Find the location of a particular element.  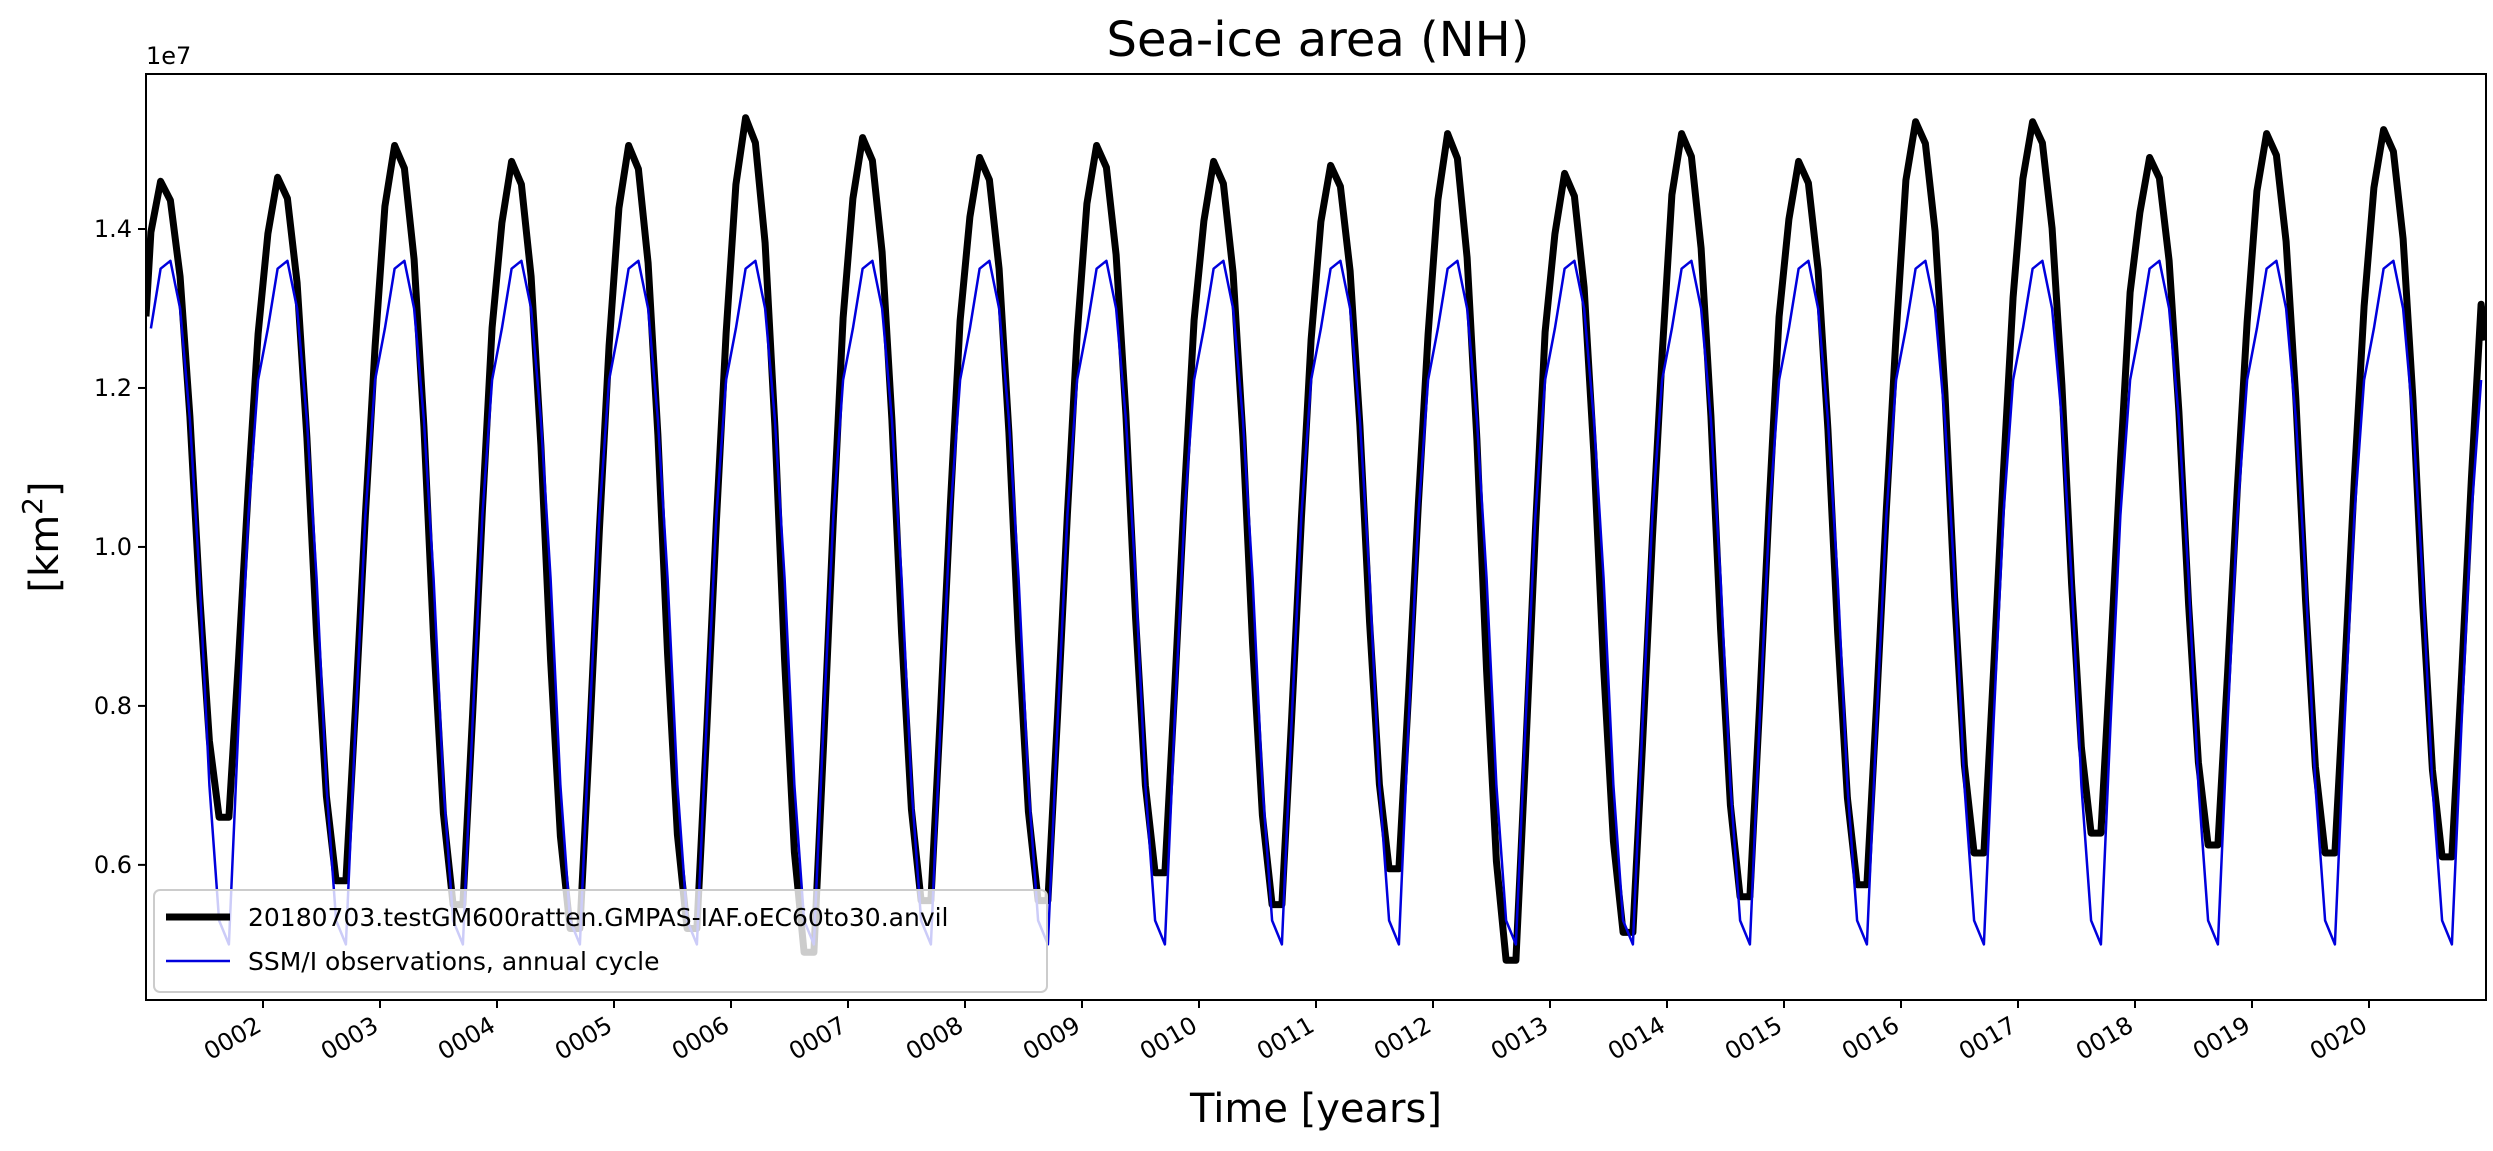

y-tick-label: 0.8 is located at coordinates (113, 706).